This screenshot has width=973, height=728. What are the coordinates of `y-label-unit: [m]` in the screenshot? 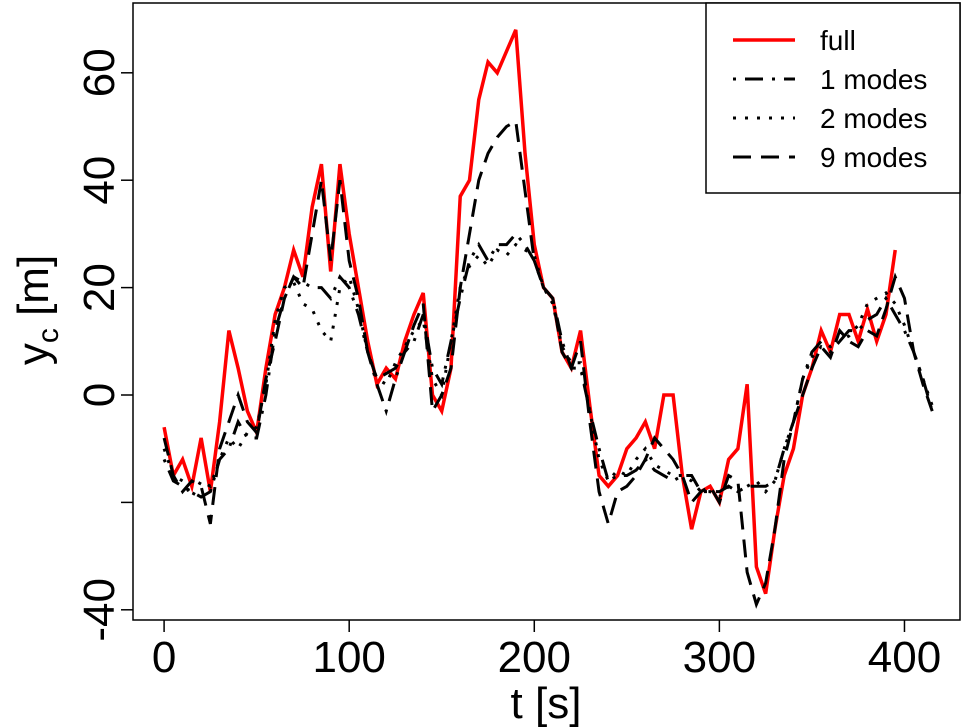 It's located at (33, 291).